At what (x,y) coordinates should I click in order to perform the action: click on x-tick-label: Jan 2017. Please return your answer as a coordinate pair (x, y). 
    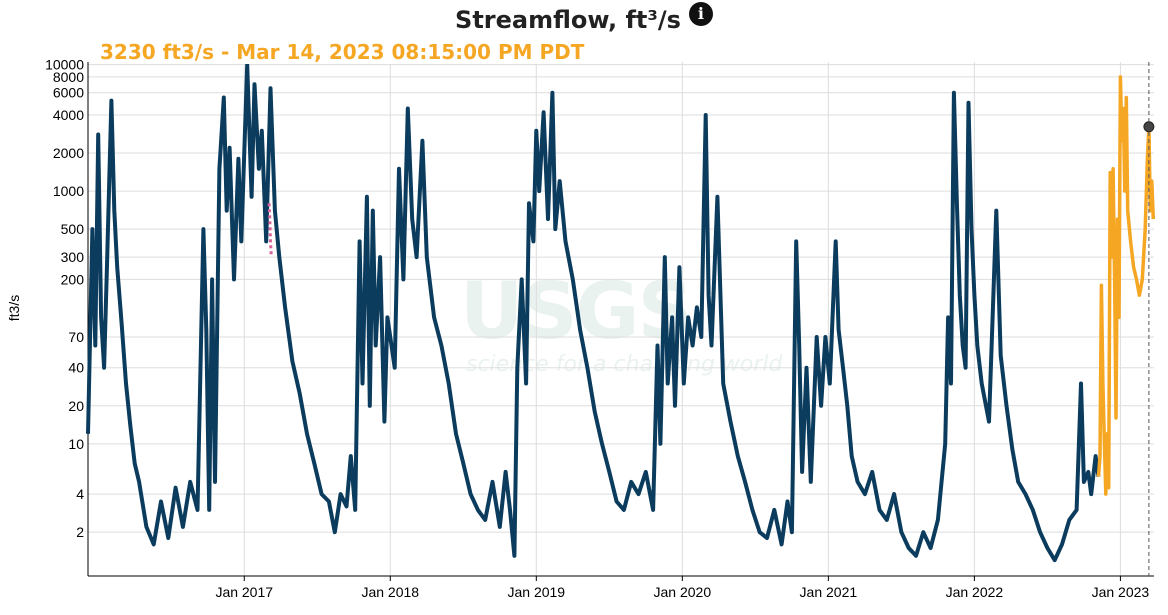
    Looking at the image, I should click on (244, 592).